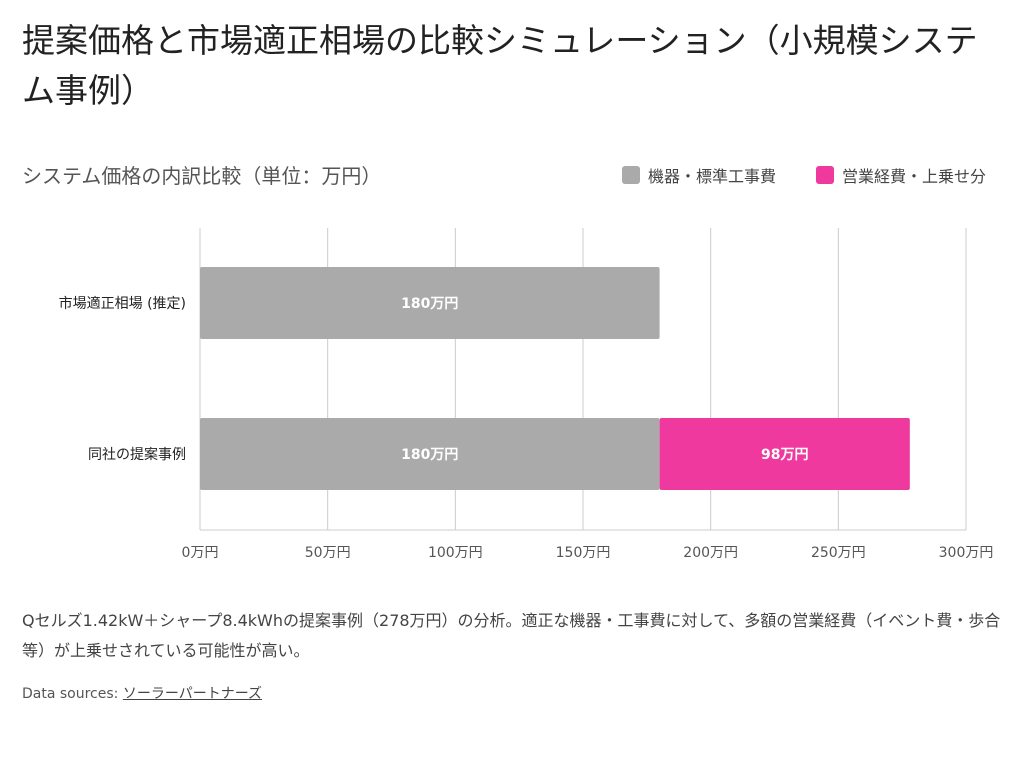 This screenshot has height=768, width=1024. What do you see at coordinates (455, 553) in the screenshot?
I see `x-tick-label: 100万円` at bounding box center [455, 553].